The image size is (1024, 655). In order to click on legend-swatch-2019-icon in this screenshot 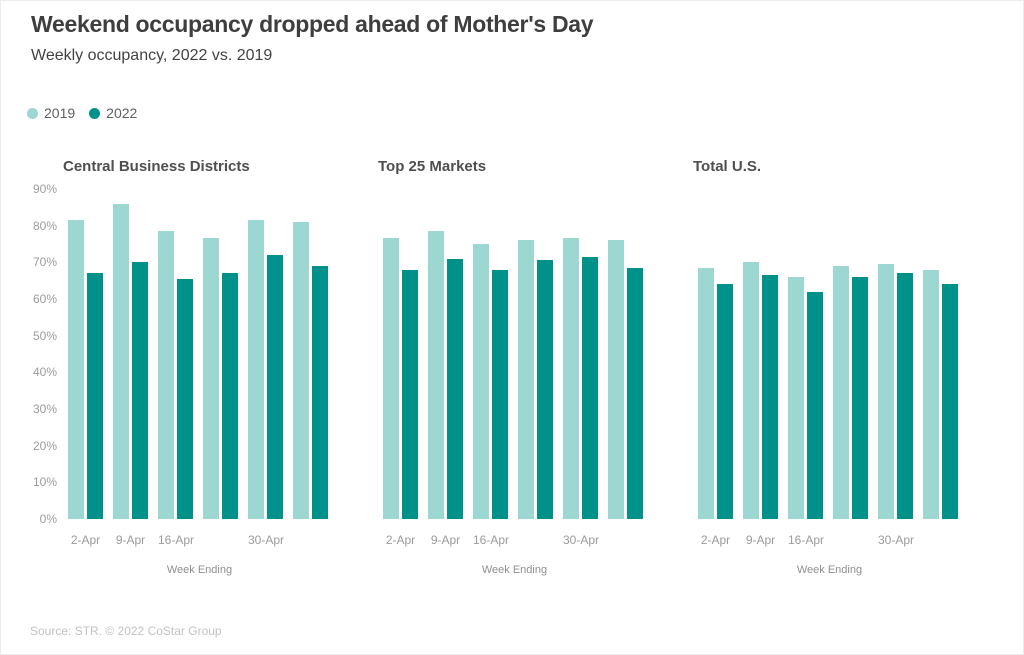, I will do `click(32, 113)`.